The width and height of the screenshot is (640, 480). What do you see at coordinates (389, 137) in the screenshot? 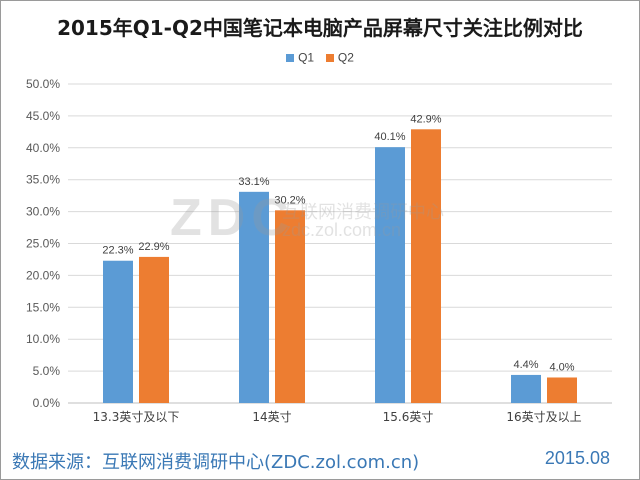
I see `data-label: 40.1%` at bounding box center [389, 137].